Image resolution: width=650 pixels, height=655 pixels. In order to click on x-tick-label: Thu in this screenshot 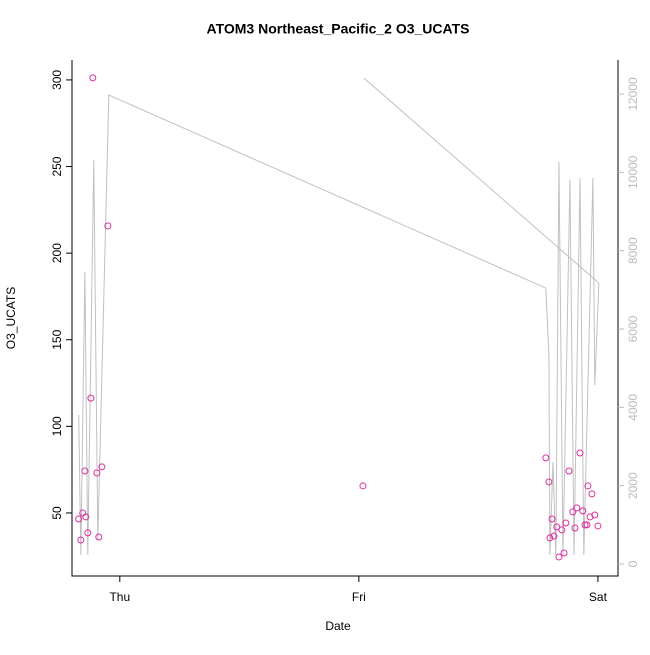, I will do `click(119, 597)`.